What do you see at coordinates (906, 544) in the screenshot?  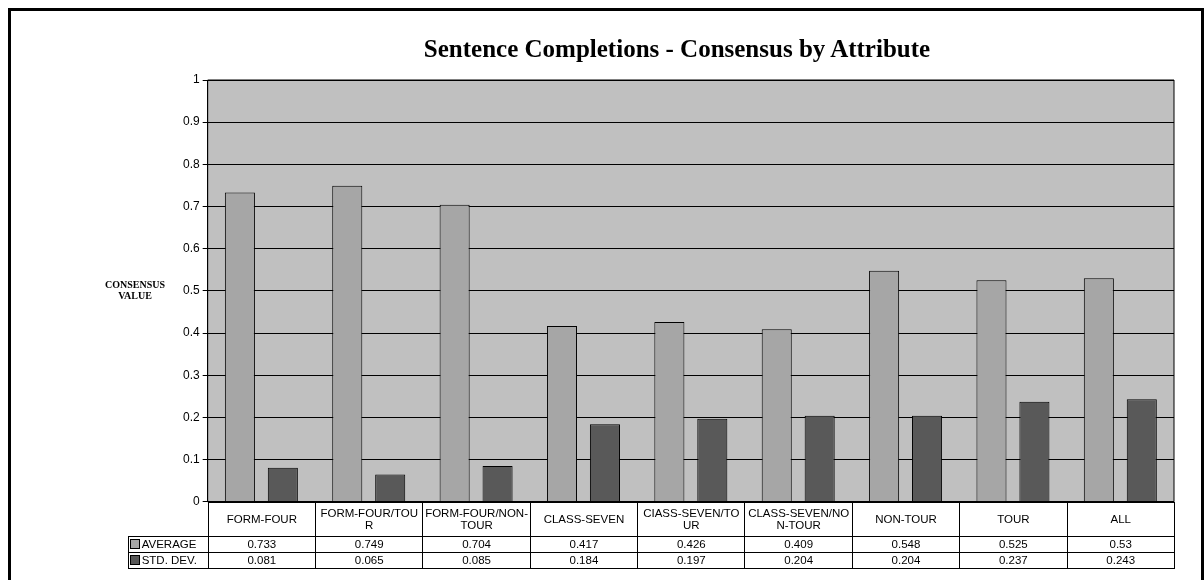 I see `data-label: 0.548` at bounding box center [906, 544].